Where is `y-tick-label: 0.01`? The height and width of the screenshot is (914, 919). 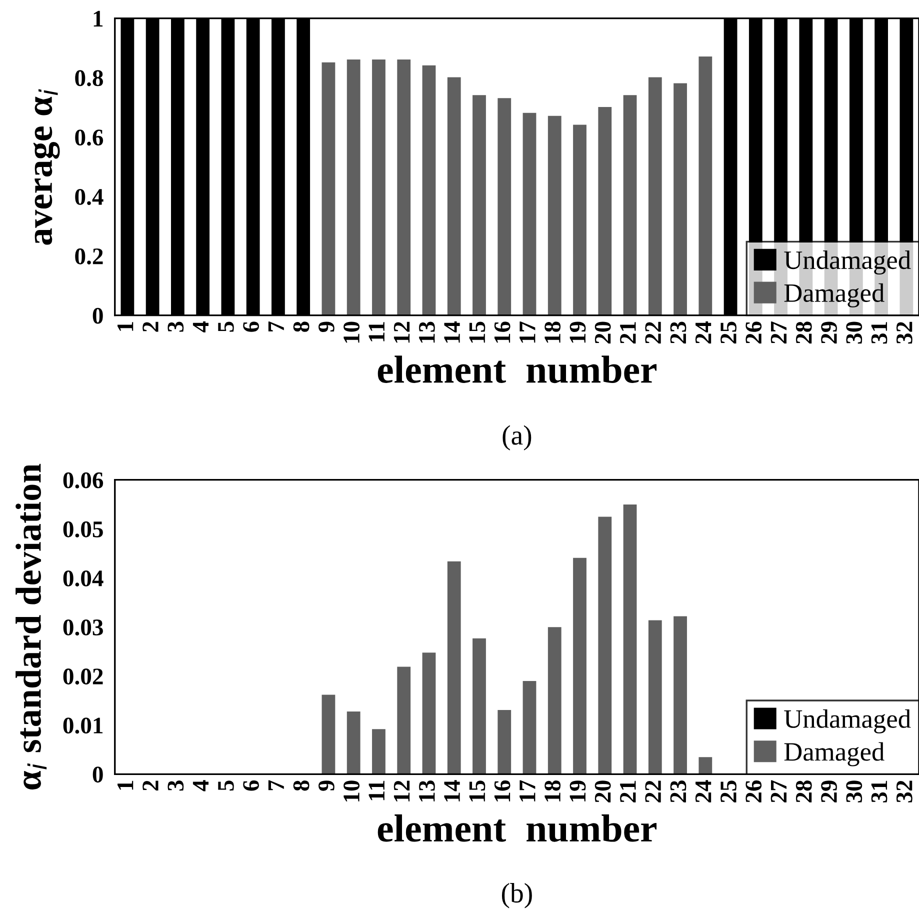 y-tick-label: 0.01 is located at coordinates (83, 726).